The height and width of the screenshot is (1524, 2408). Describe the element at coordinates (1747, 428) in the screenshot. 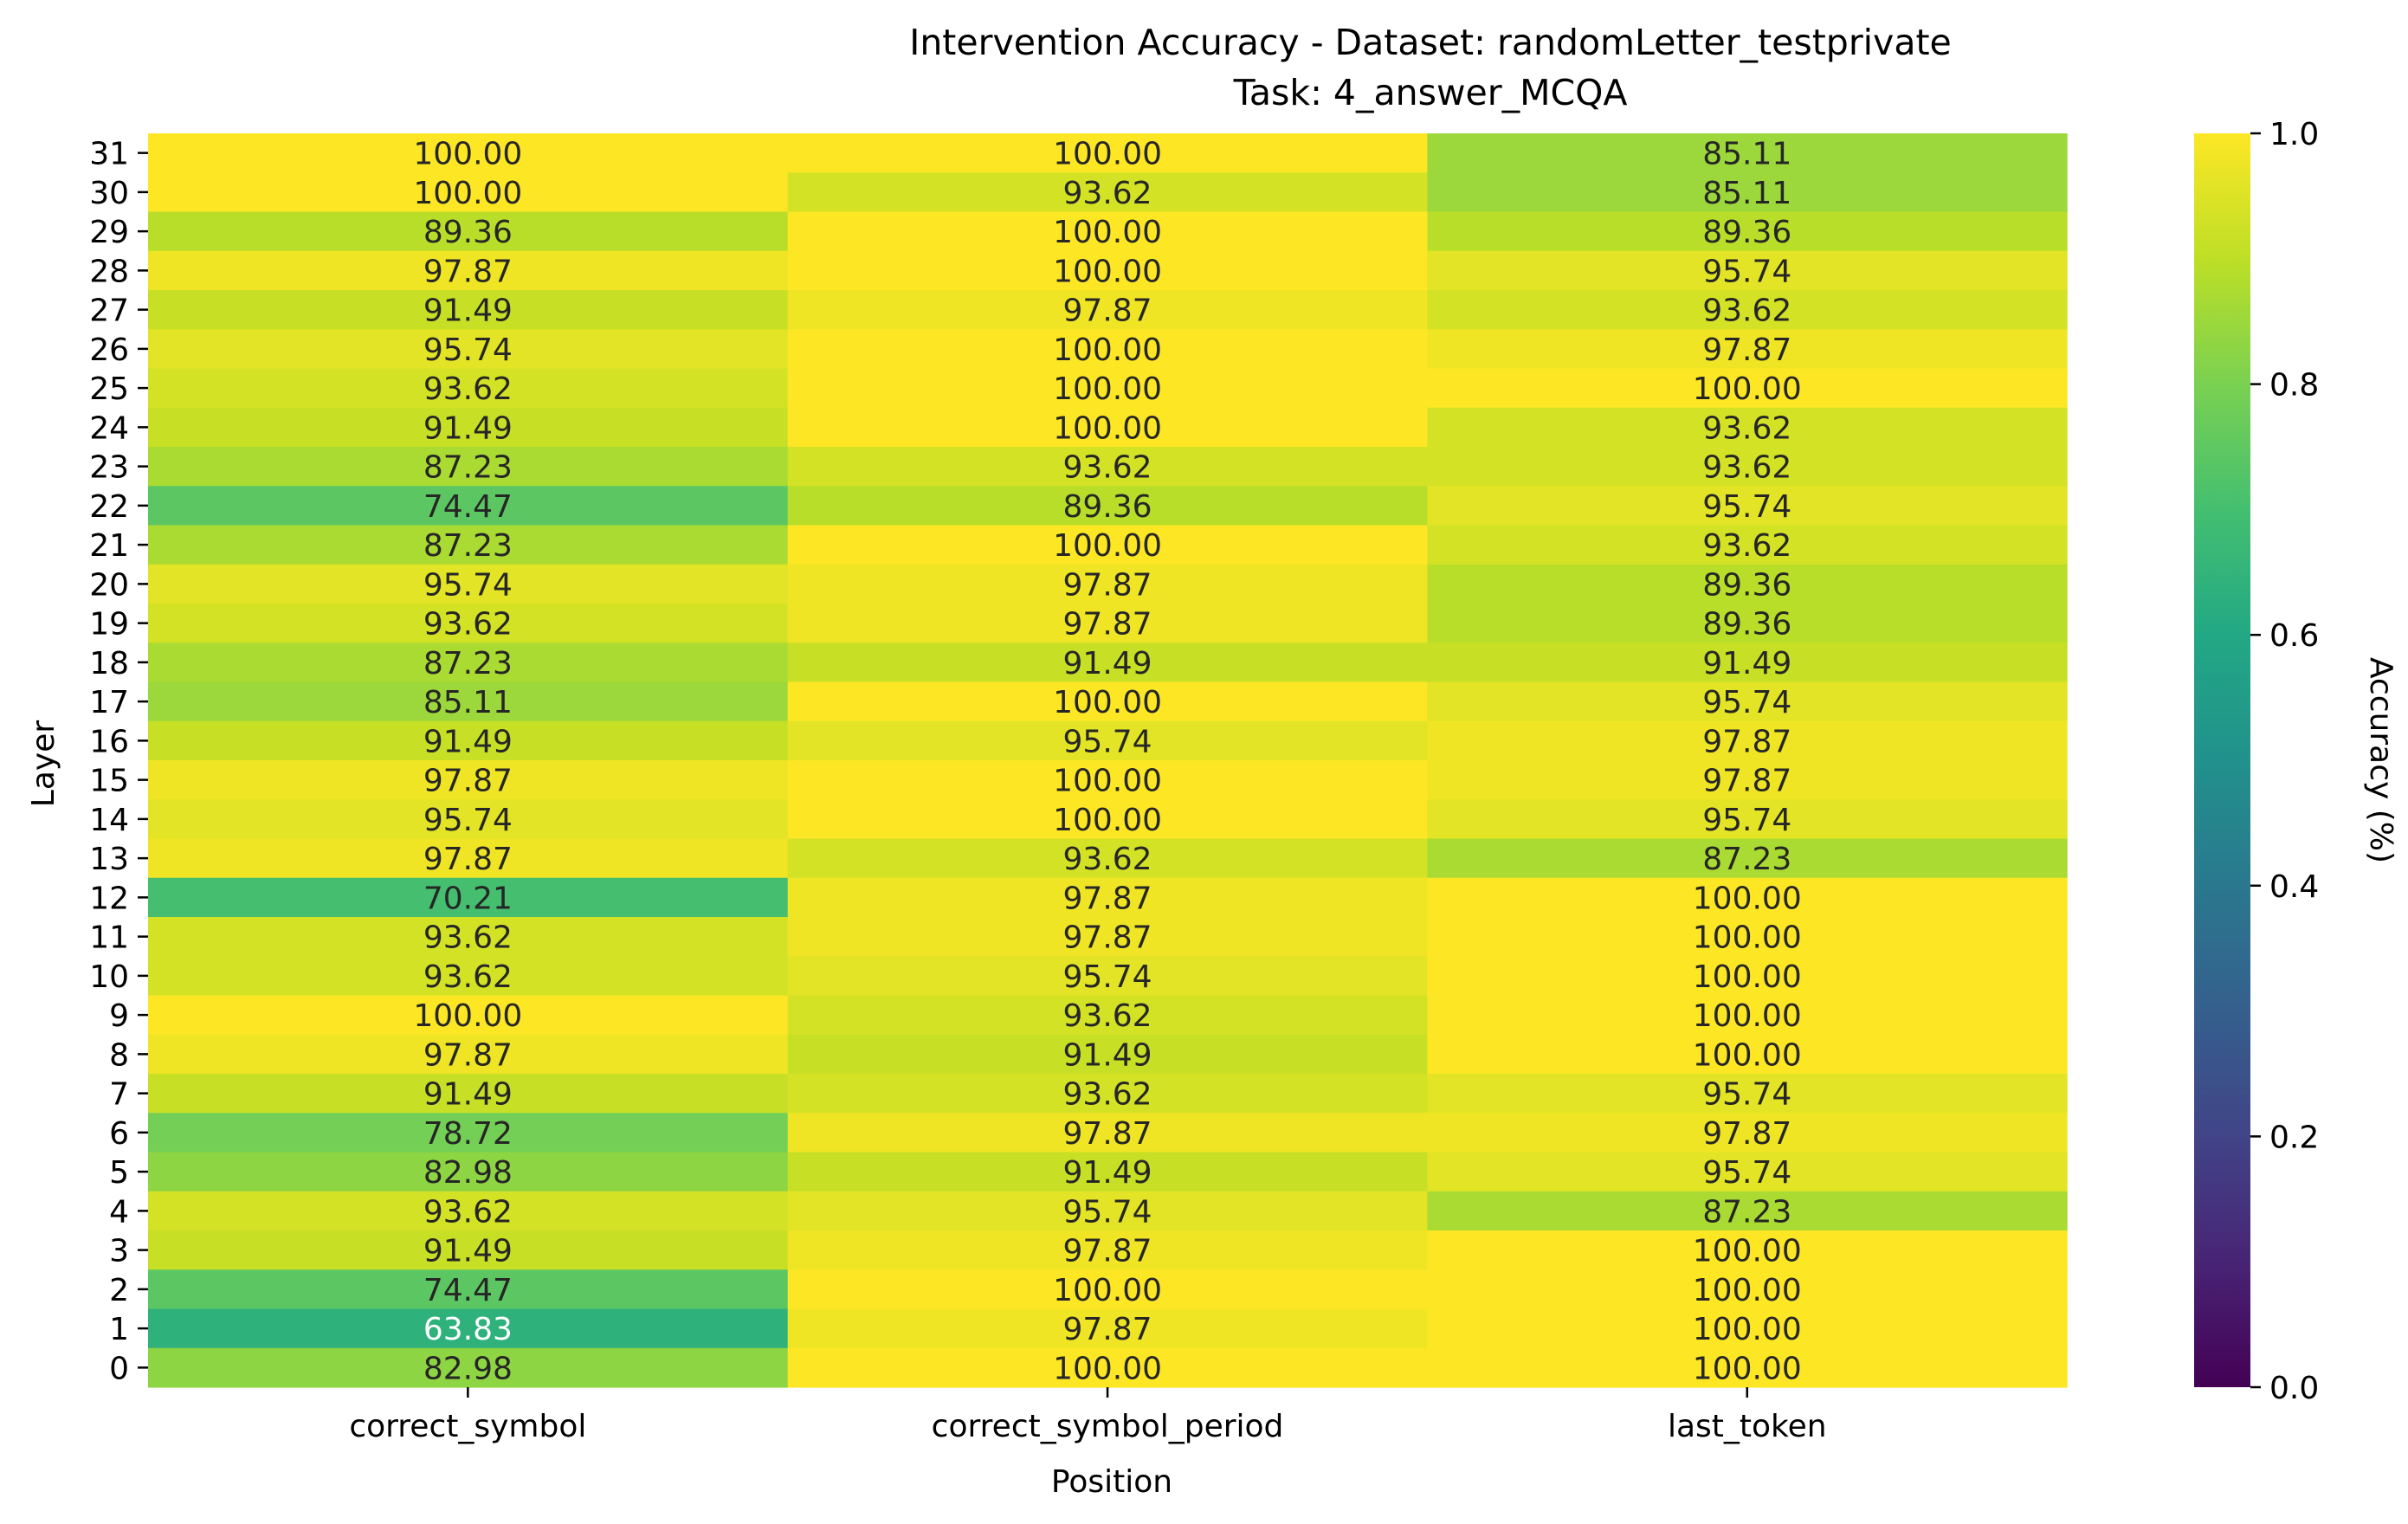

I see `heatmap-cell-layer-24-last_token` at that location.